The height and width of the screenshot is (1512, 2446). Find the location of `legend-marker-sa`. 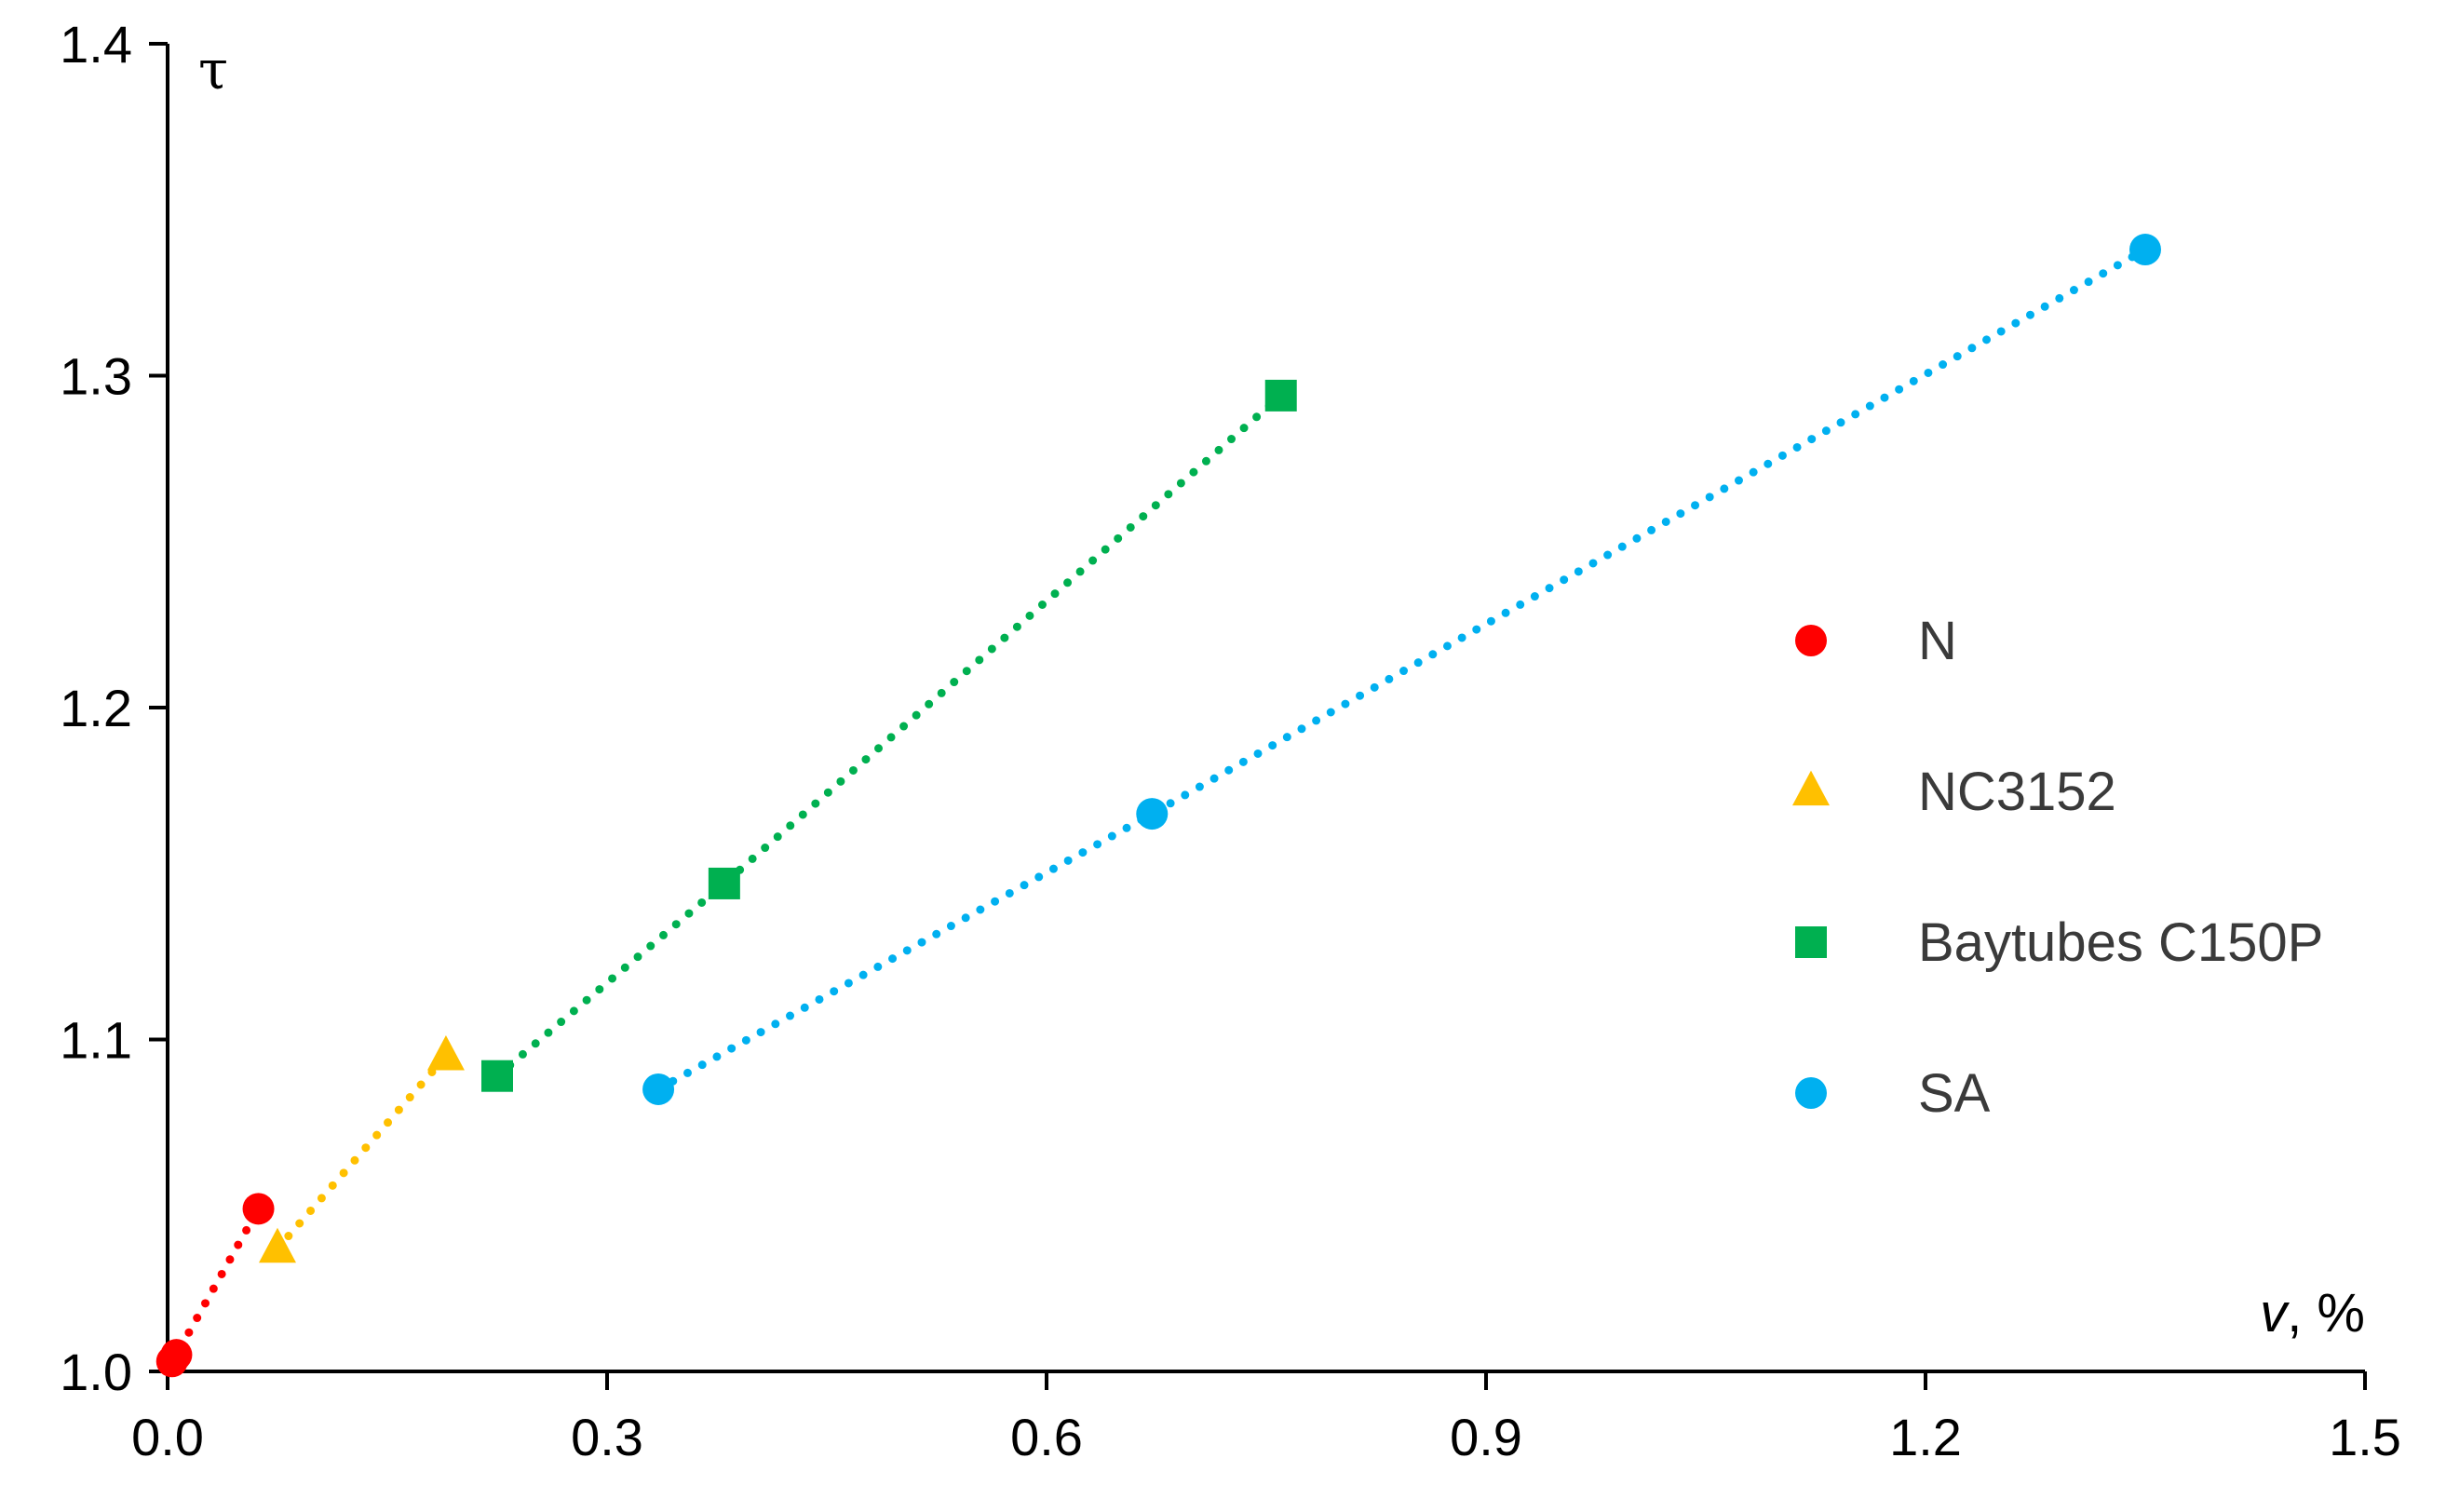

legend-marker-sa is located at coordinates (1811, 1093).